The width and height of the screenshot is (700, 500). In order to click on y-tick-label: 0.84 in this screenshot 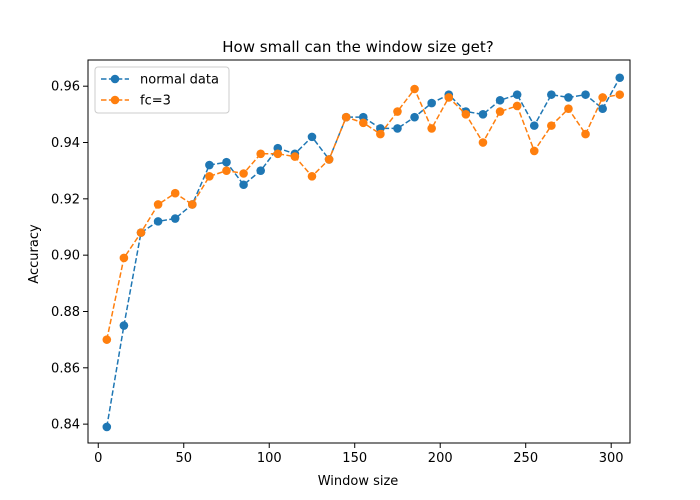, I will do `click(65, 425)`.